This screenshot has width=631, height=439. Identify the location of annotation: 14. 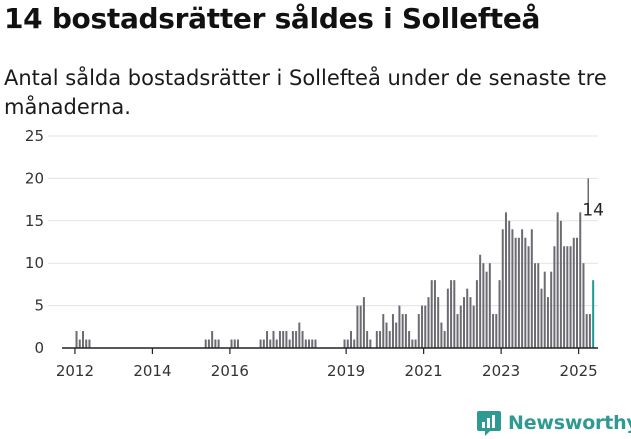
(593, 199).